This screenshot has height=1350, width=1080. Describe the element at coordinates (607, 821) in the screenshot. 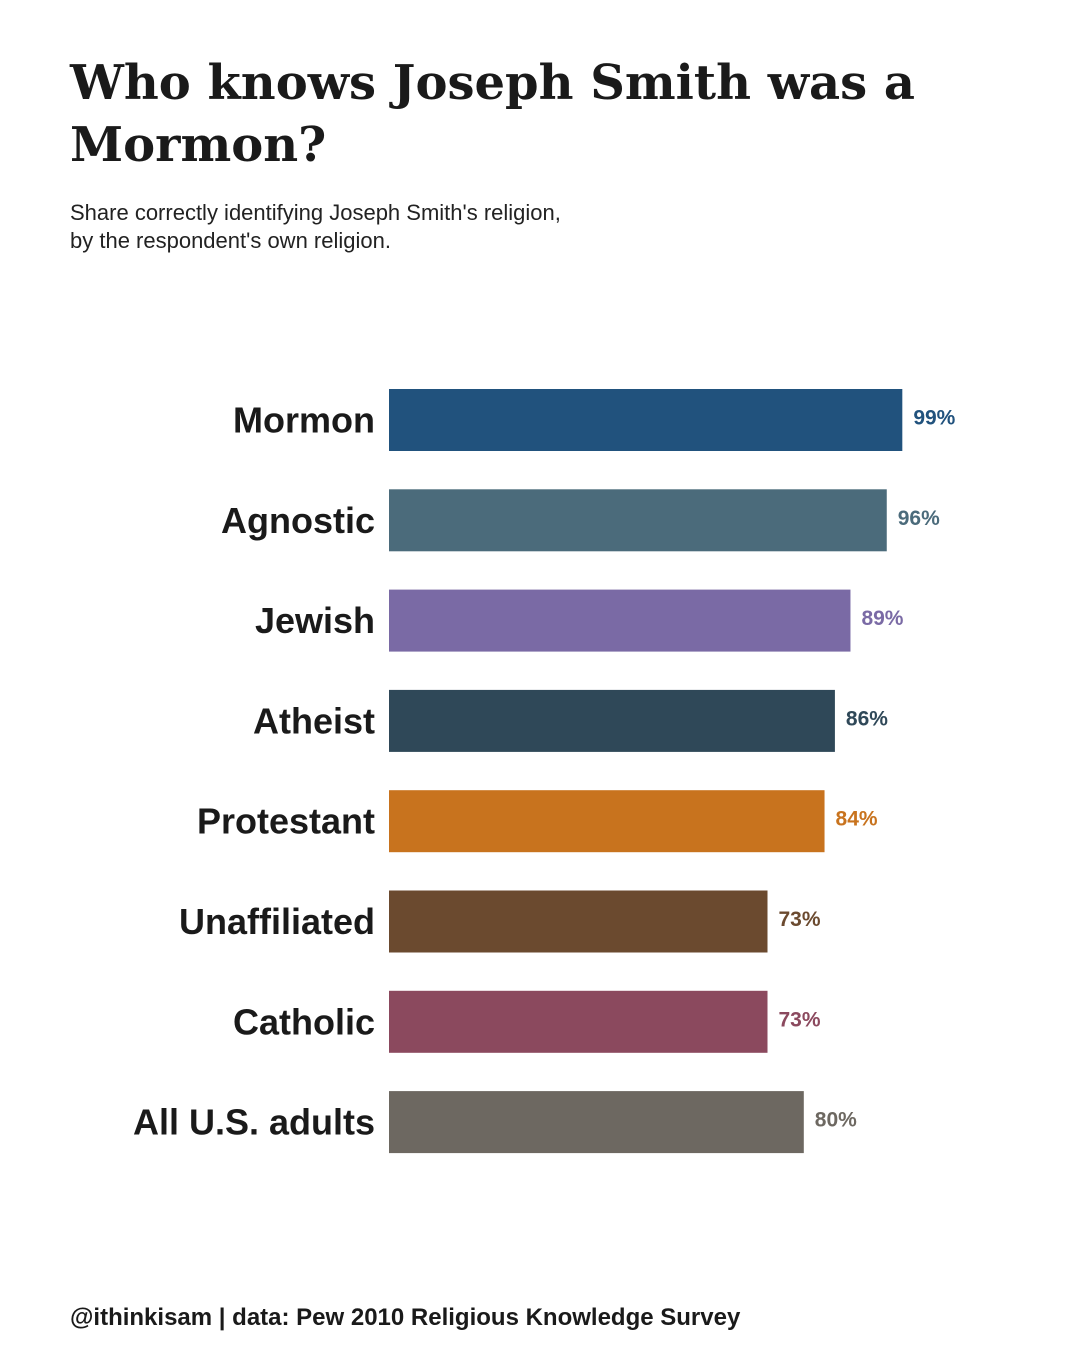

I see `bar-protestant` at that location.